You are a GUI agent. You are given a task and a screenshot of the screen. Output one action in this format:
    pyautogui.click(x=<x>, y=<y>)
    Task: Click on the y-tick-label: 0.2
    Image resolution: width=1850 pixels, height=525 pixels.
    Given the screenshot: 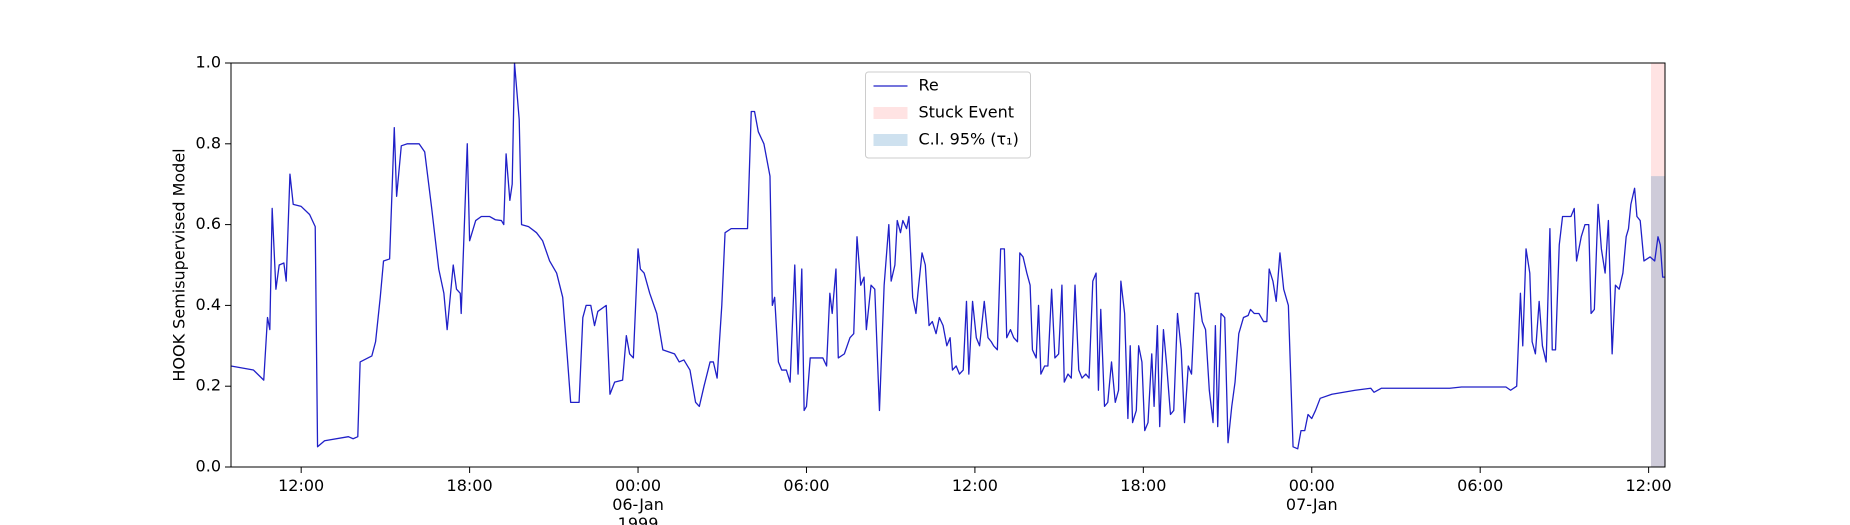 What is the action you would take?
    pyautogui.click(x=208, y=385)
    